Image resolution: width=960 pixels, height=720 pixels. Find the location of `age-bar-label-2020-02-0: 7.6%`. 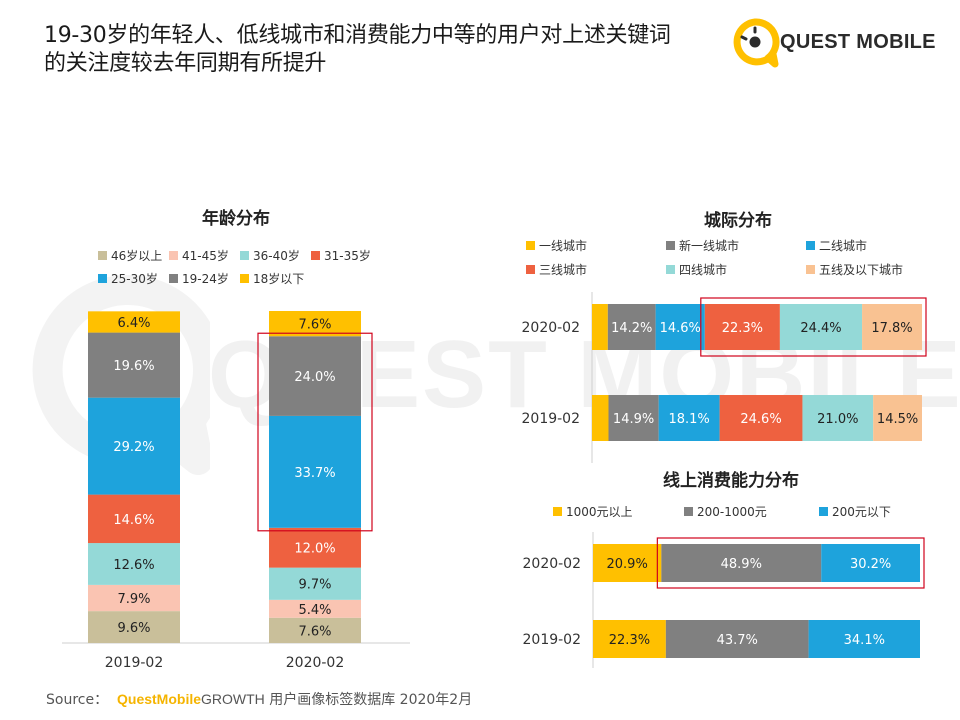

age-bar-label-2020-02-0: 7.6% is located at coordinates (314, 631).